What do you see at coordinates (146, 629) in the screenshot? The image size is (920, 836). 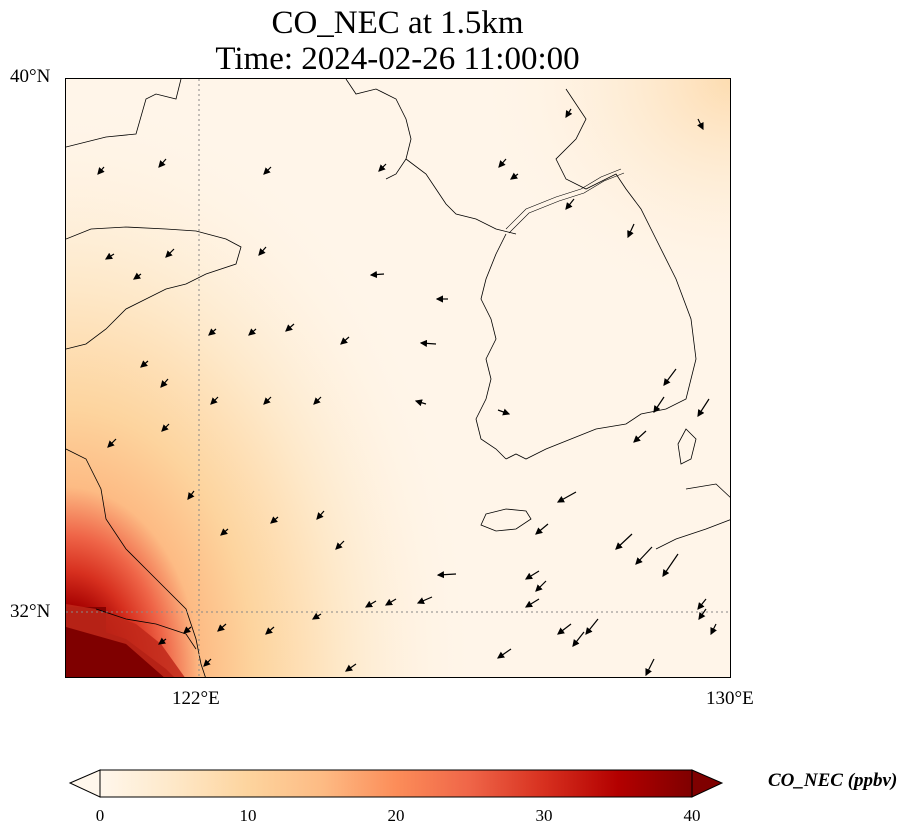 I see `coast-yangtze-estuary` at bounding box center [146, 629].